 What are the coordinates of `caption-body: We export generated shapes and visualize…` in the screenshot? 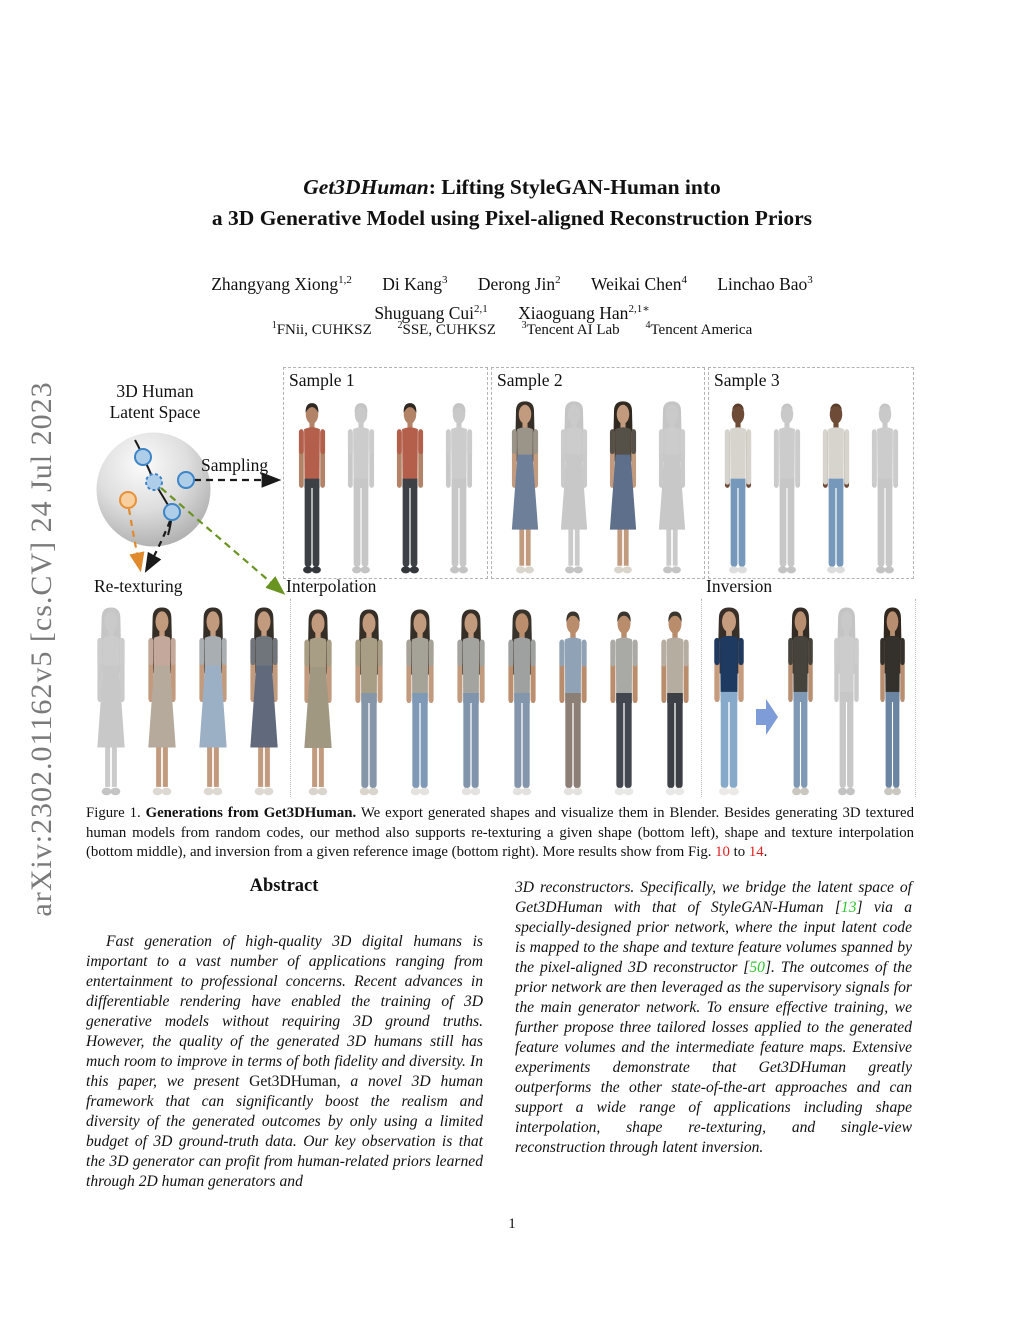 It's located at (500, 832).